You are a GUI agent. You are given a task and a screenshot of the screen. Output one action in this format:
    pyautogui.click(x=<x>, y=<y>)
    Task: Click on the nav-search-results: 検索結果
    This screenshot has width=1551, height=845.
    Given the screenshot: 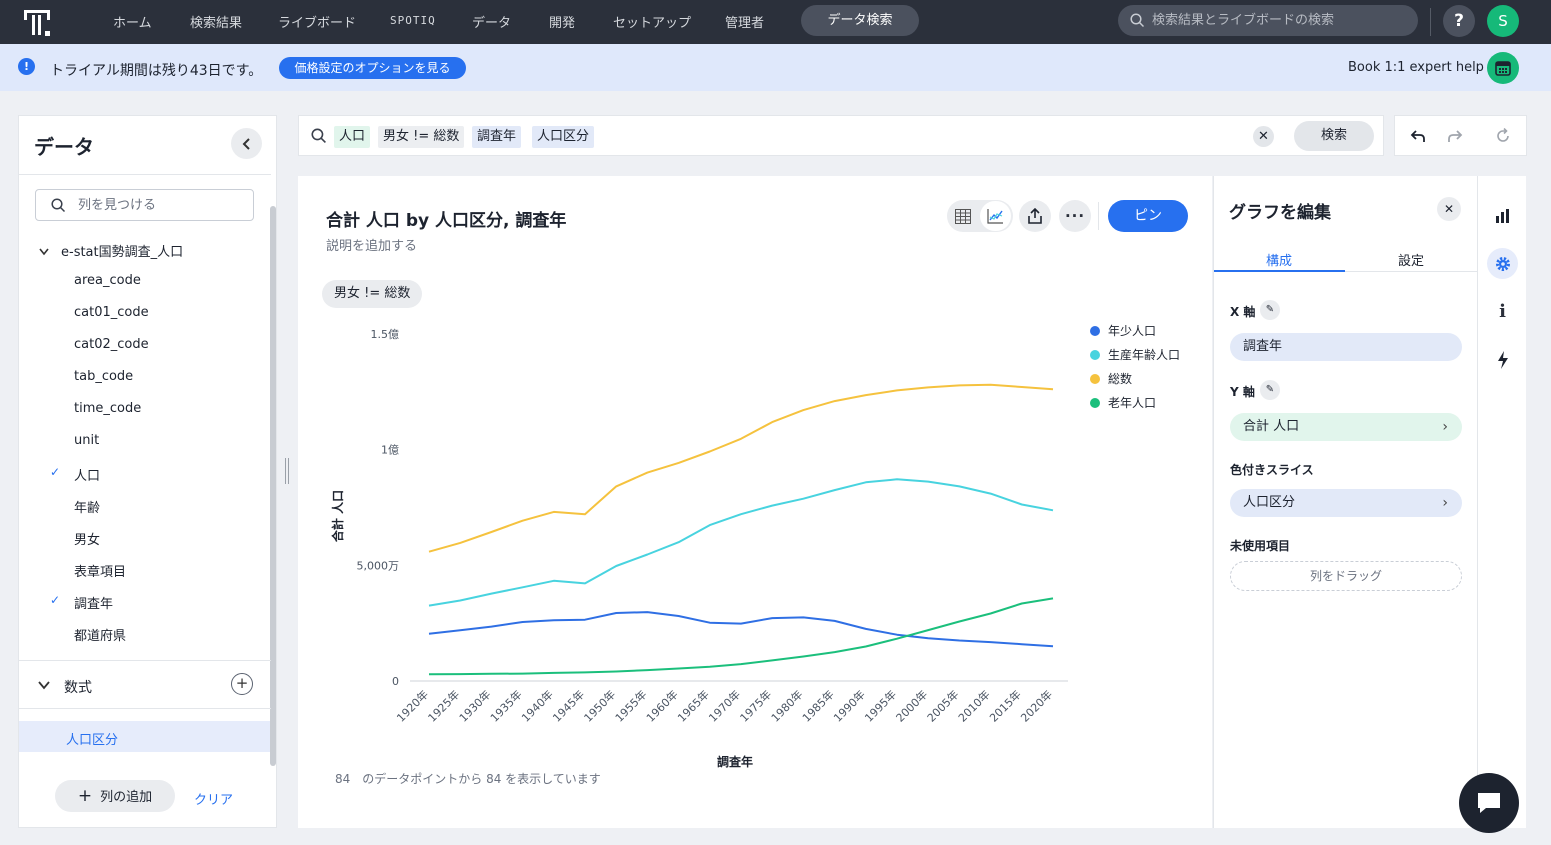 What is the action you would take?
    pyautogui.click(x=216, y=23)
    